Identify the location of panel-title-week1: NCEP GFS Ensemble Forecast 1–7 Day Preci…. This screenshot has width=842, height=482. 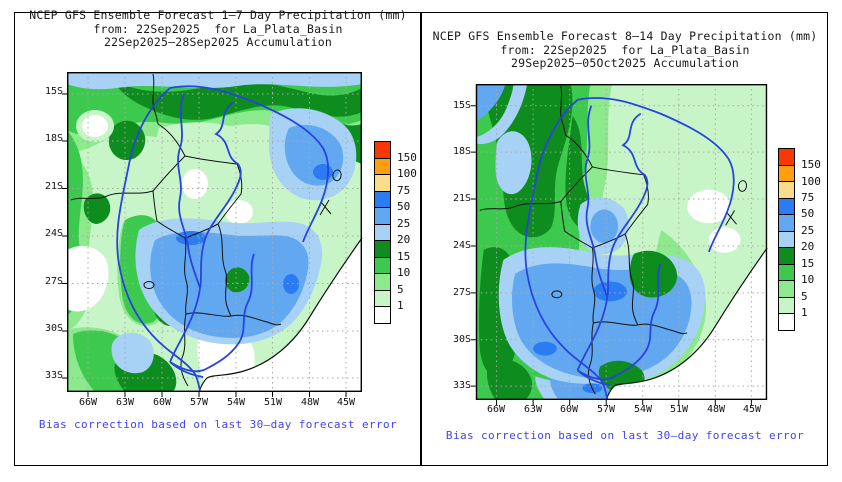
(218, 29).